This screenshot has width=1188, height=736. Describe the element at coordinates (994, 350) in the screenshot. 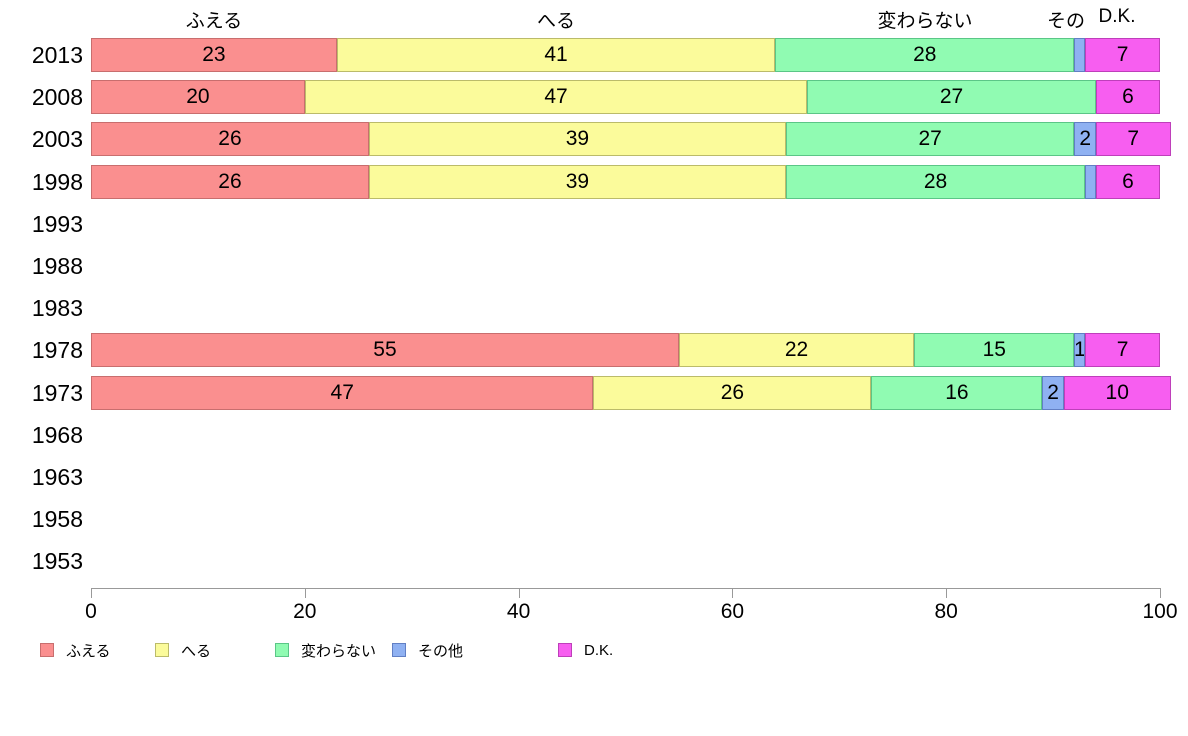

I see `bar-segment-1978-変わらない: 15` at that location.